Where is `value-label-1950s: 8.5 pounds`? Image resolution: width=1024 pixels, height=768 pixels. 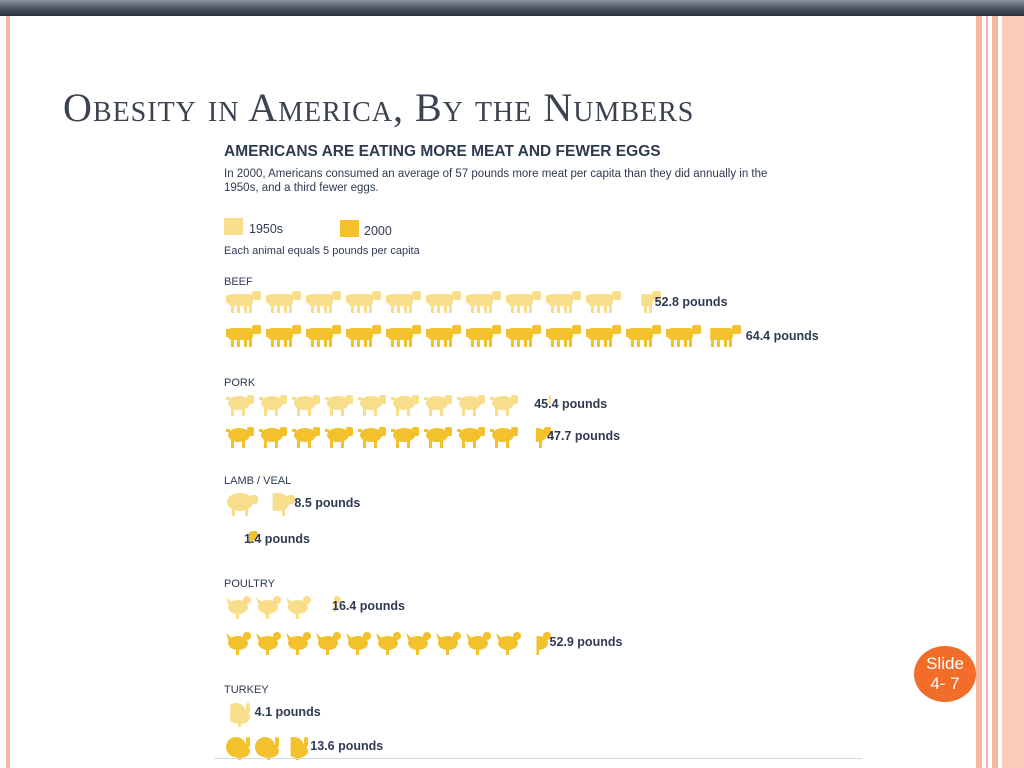 value-label-1950s: 8.5 pounds is located at coordinates (327, 503).